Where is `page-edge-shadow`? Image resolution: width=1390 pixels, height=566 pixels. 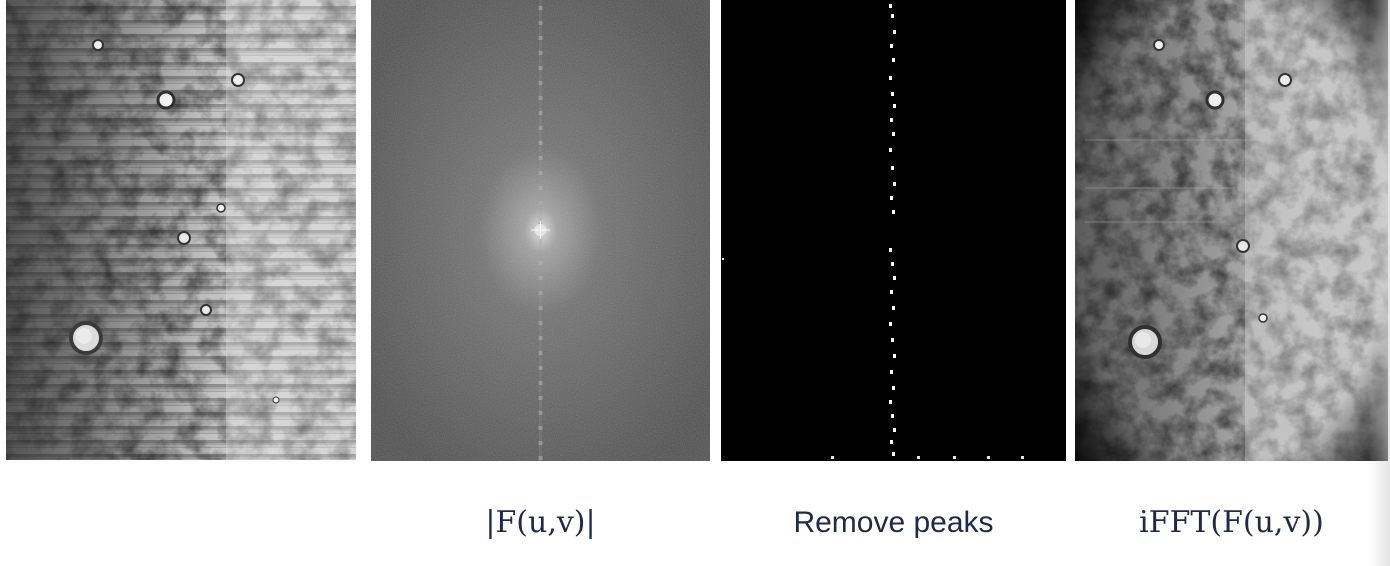 page-edge-shadow is located at coordinates (1379, 283).